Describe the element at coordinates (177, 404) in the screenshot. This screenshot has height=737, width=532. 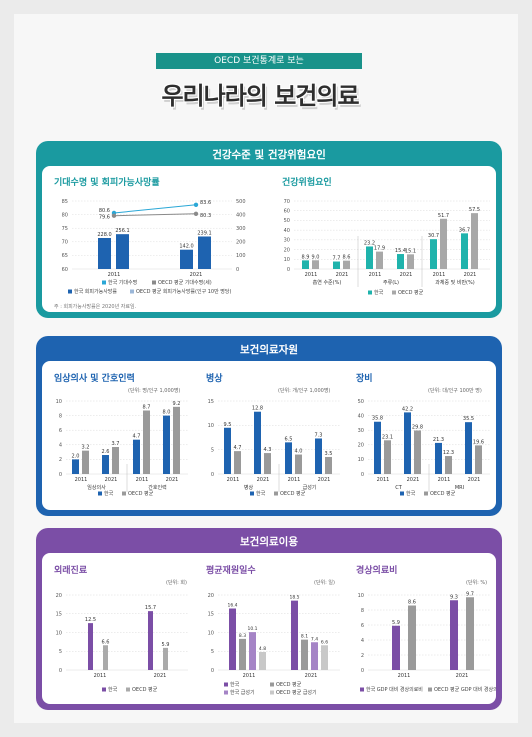
I see `oecd-value: 9.2` at that location.